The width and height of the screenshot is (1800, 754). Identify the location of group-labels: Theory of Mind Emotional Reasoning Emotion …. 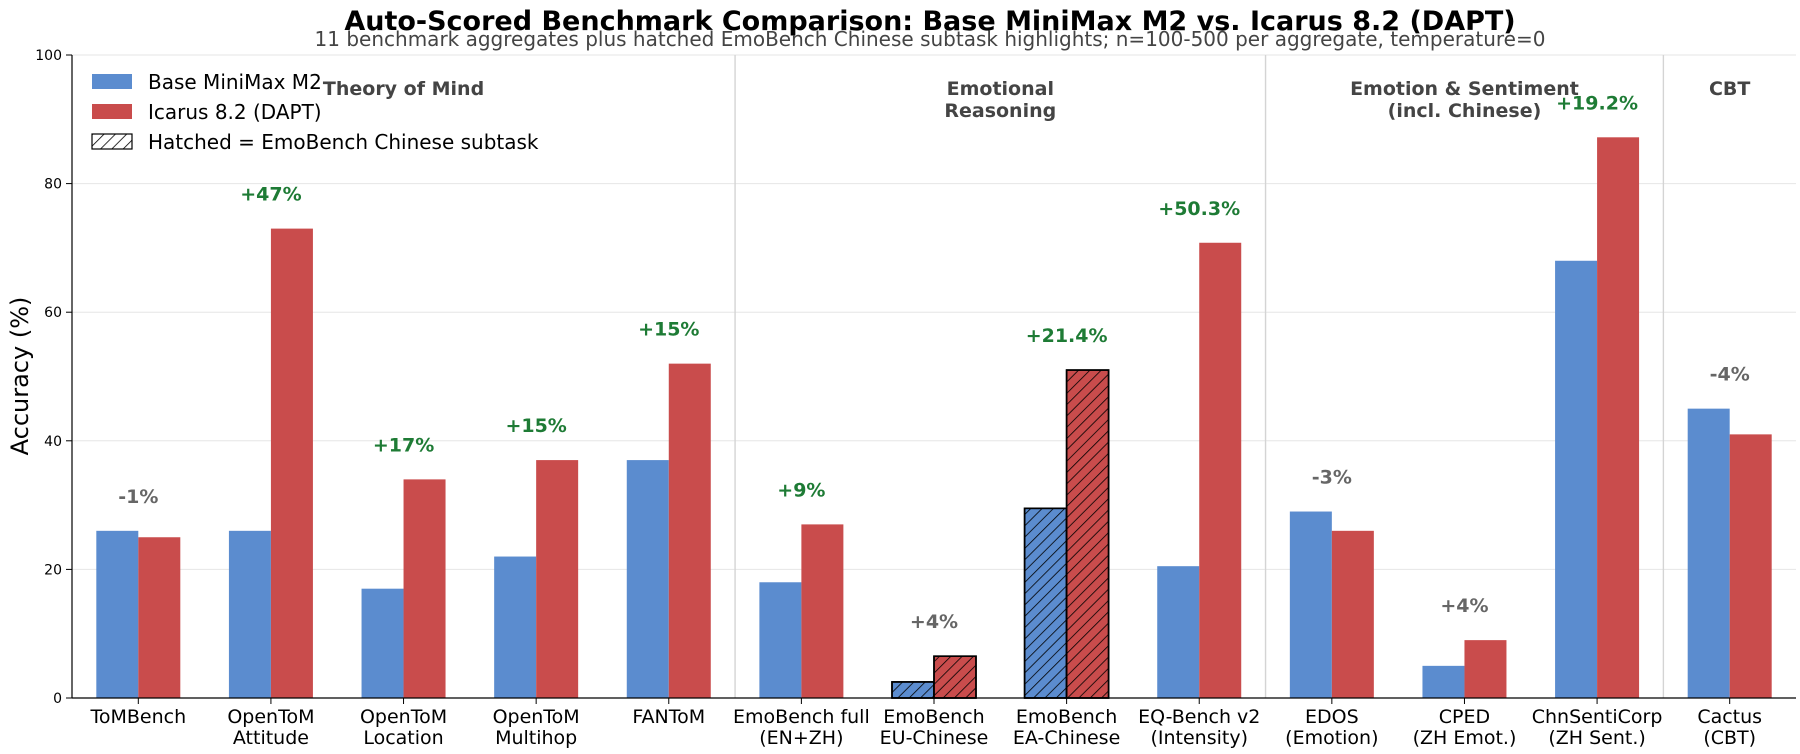
(1037, 100).